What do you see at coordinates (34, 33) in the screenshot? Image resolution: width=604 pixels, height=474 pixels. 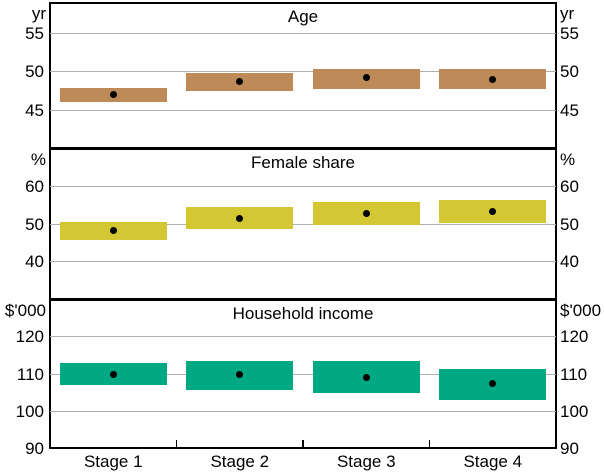 I see `y-tick-label-left-age-55: 55` at bounding box center [34, 33].